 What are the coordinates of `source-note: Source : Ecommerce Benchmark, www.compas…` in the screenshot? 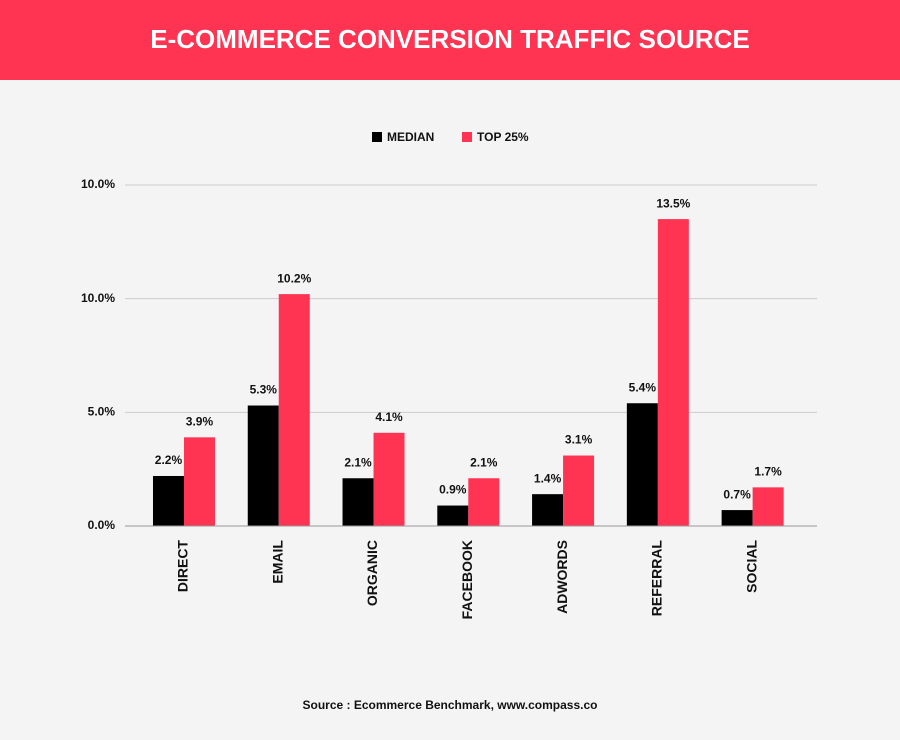 It's located at (449, 705).